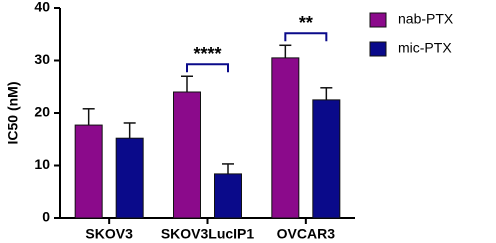 This screenshot has width=496, height=243. Describe the element at coordinates (13, 113) in the screenshot. I see `y-axis-title: IC50 (nM)` at that location.